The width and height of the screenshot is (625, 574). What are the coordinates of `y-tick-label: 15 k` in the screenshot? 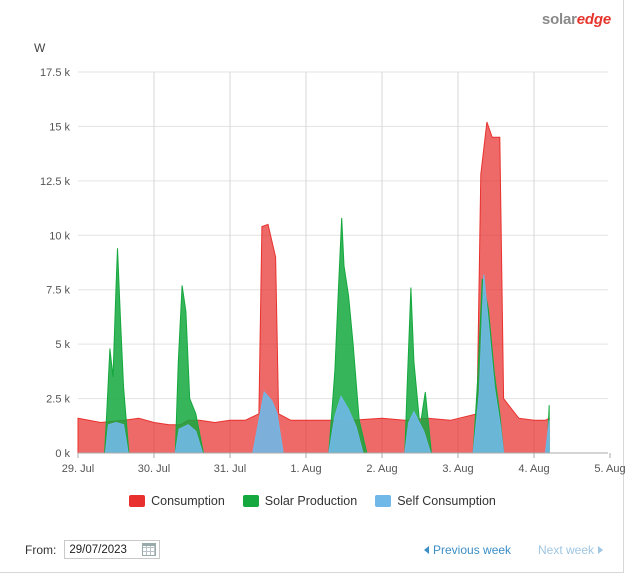 It's located at (59, 127).